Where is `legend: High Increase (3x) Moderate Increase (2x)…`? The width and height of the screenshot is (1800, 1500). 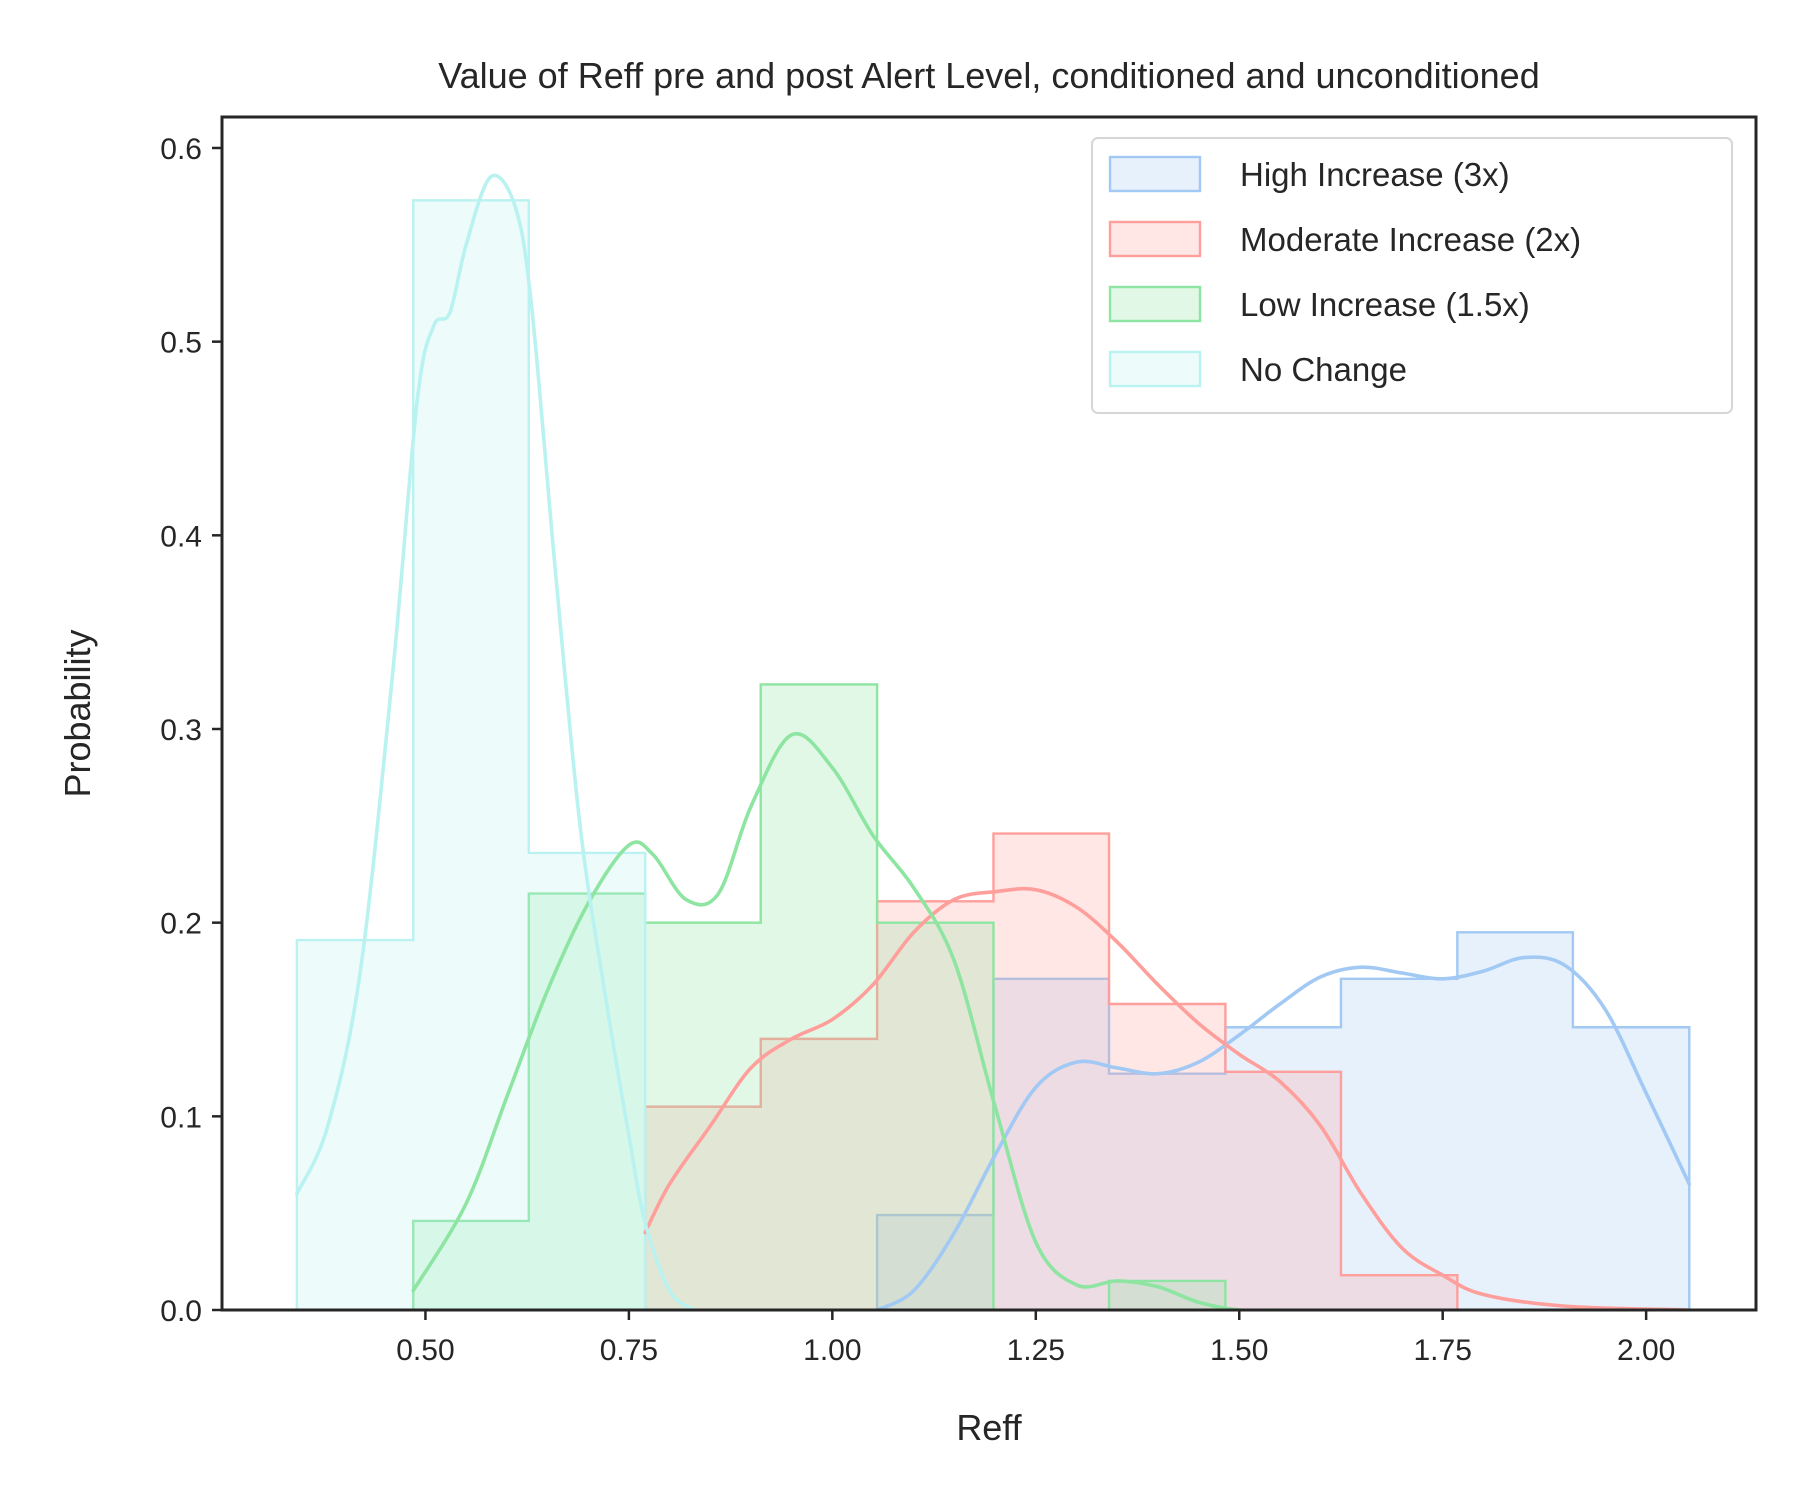
legend: High Increase (3x) Moderate Increase (2x)… is located at coordinates (1412, 275).